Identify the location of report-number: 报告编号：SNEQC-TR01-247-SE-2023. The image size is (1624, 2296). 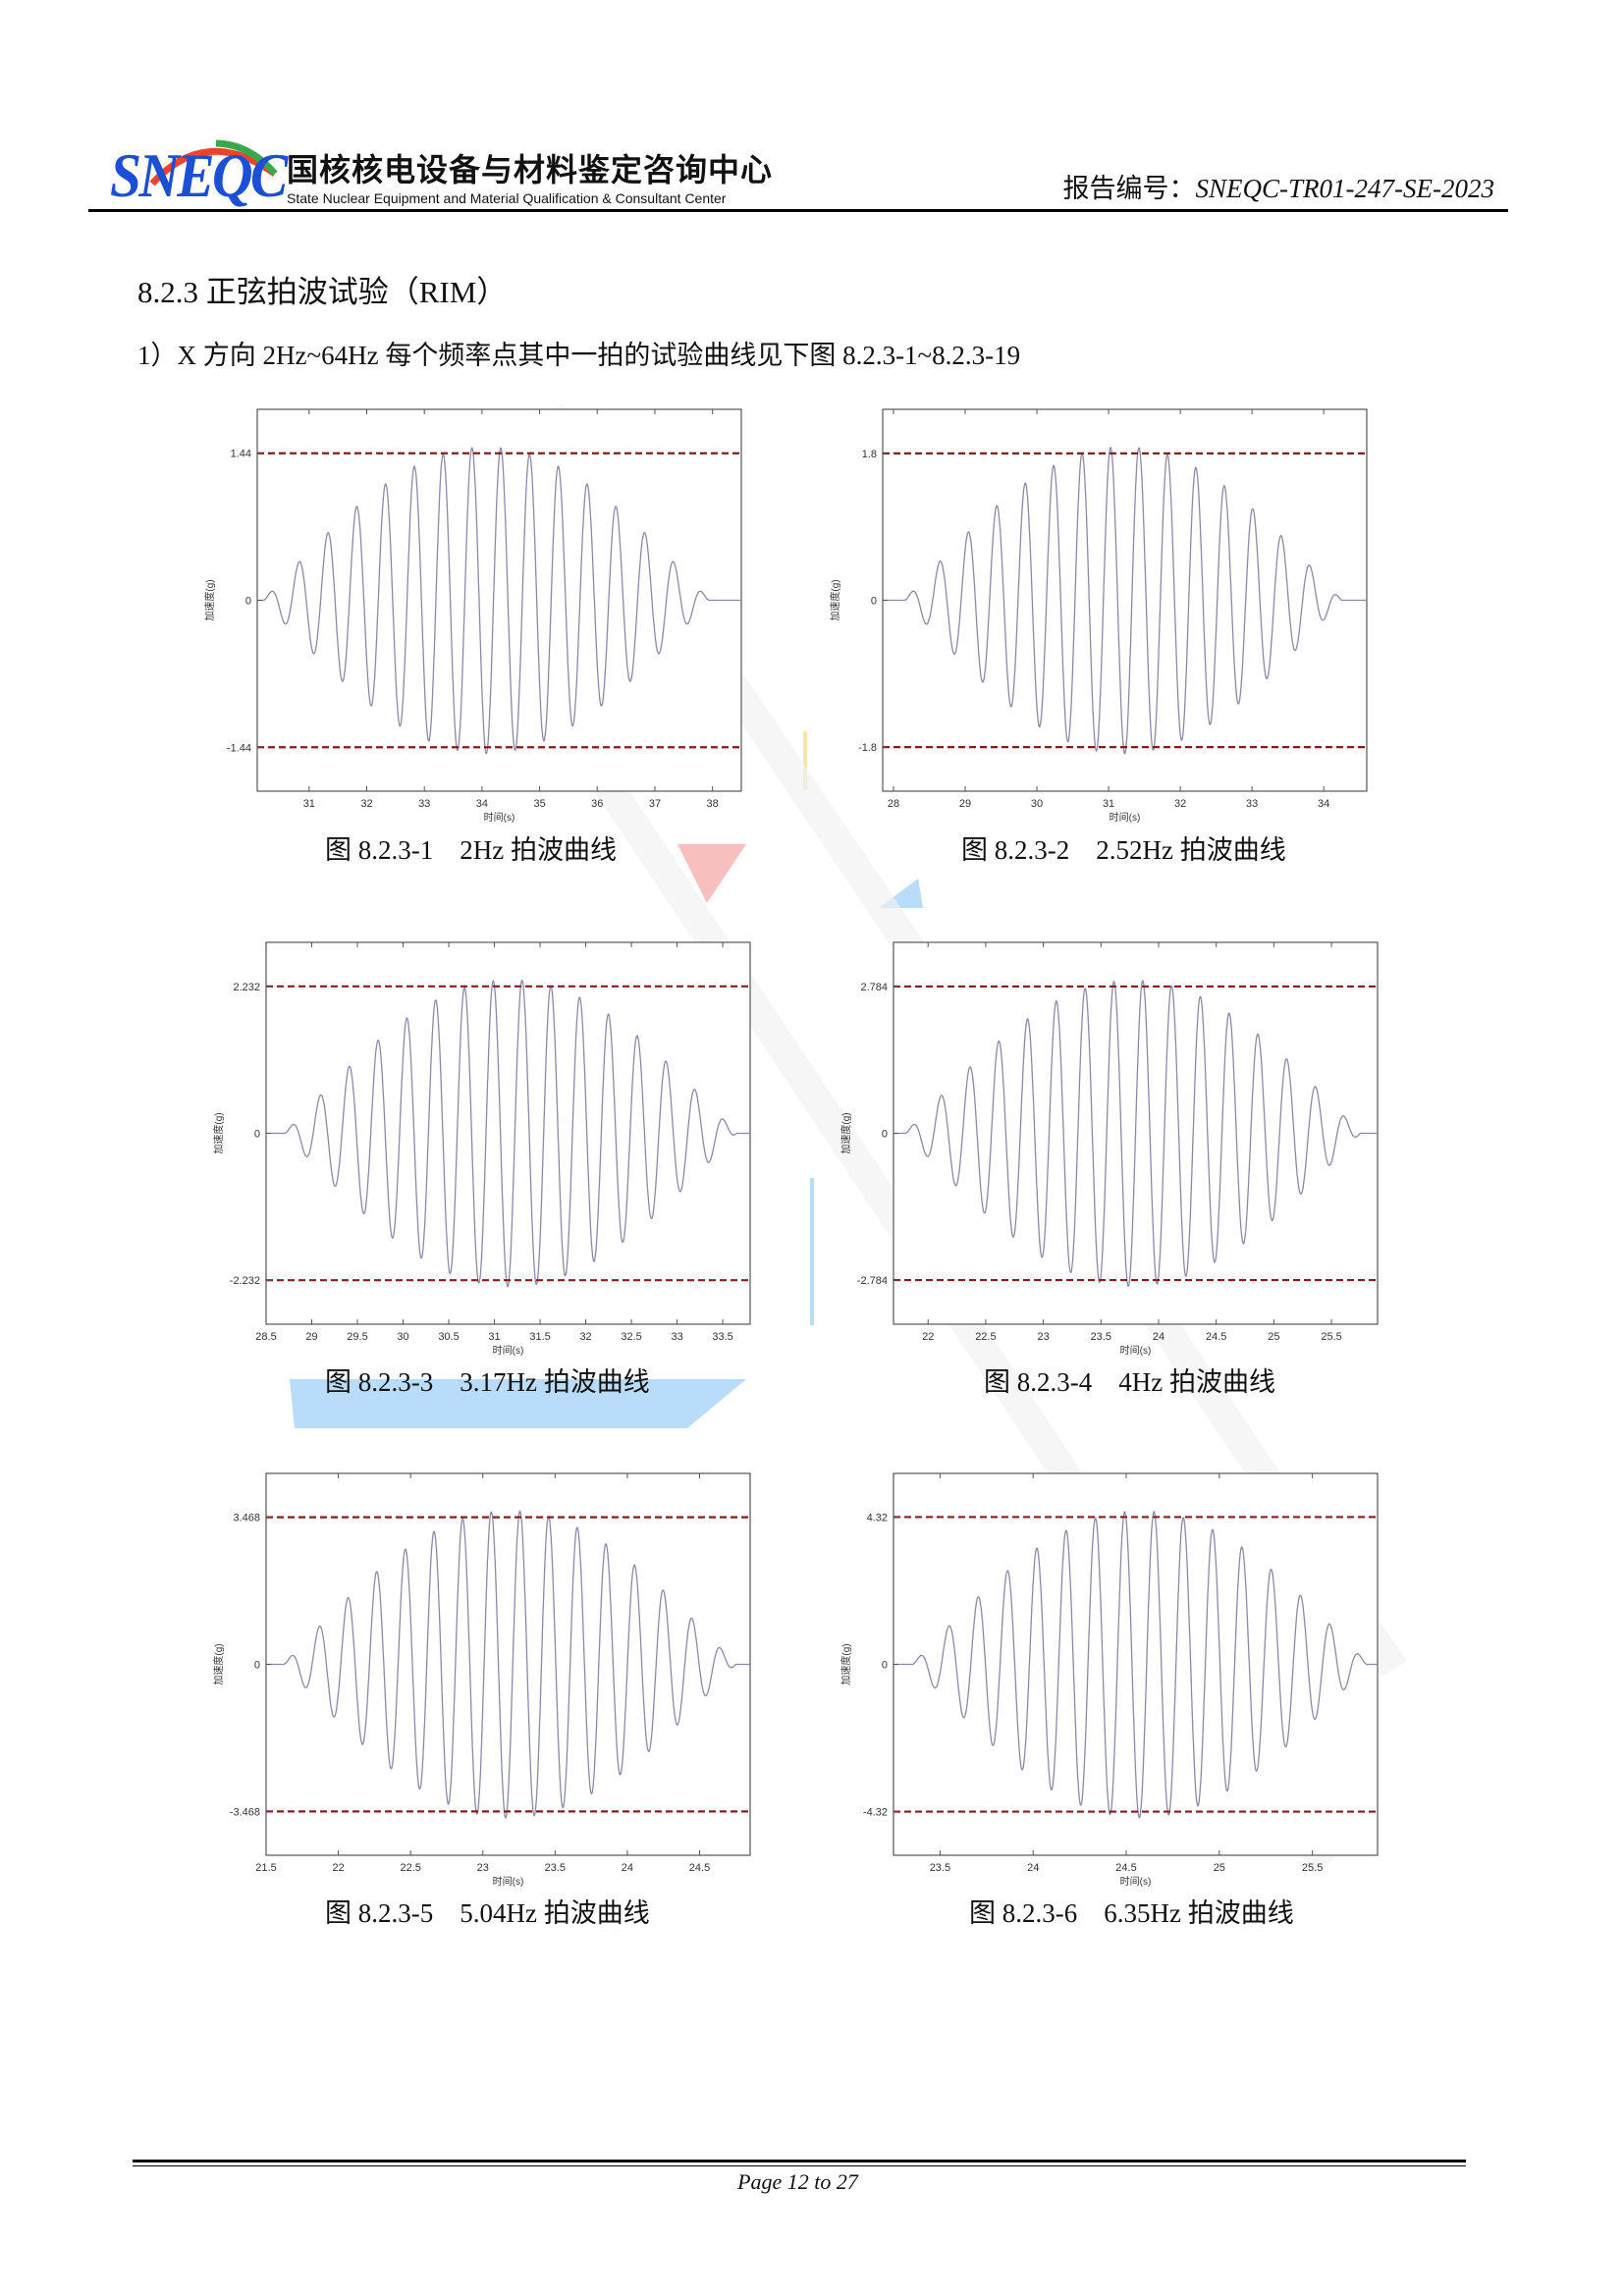
(1278, 186).